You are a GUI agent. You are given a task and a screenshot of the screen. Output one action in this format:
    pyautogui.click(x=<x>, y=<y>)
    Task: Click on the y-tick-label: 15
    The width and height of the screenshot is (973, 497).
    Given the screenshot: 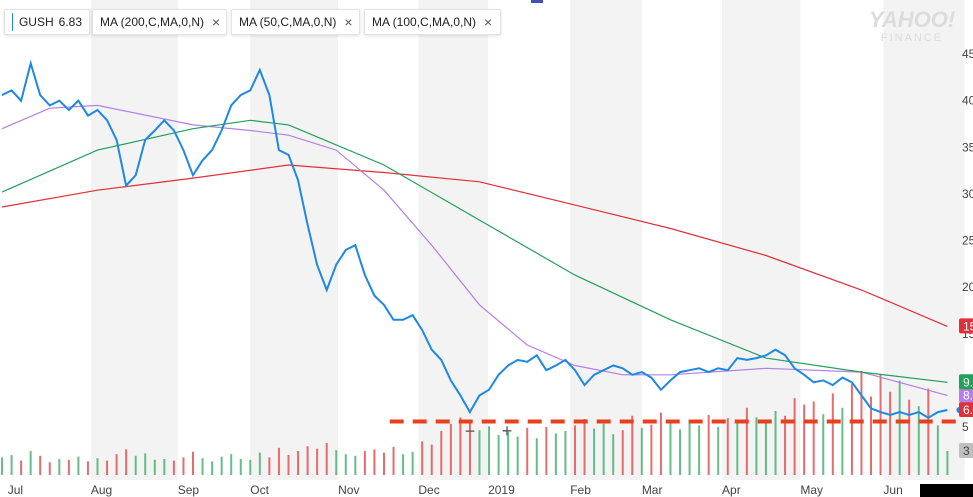 What is the action you would take?
    pyautogui.click(x=967, y=334)
    